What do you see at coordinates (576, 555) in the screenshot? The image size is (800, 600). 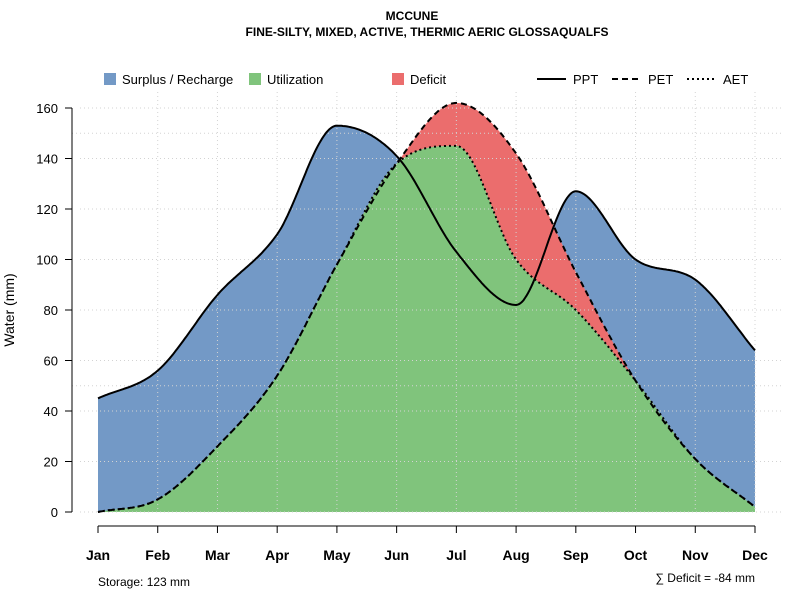 I see `x-tick-label-sep: Sep` at bounding box center [576, 555].